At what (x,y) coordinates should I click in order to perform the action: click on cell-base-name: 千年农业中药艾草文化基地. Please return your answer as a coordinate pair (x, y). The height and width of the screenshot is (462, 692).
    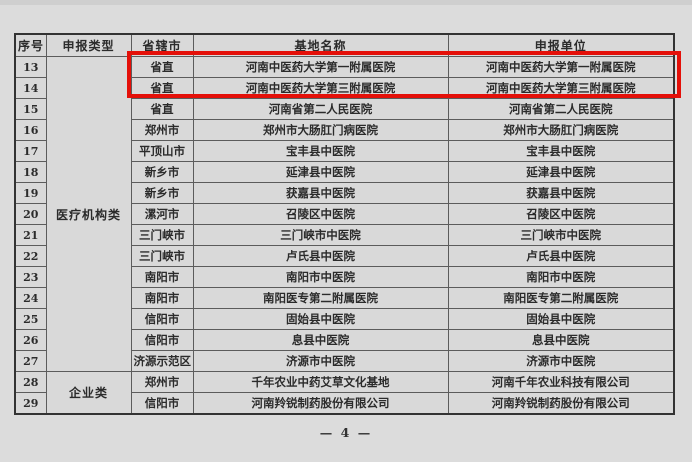
    Looking at the image, I should click on (320, 382).